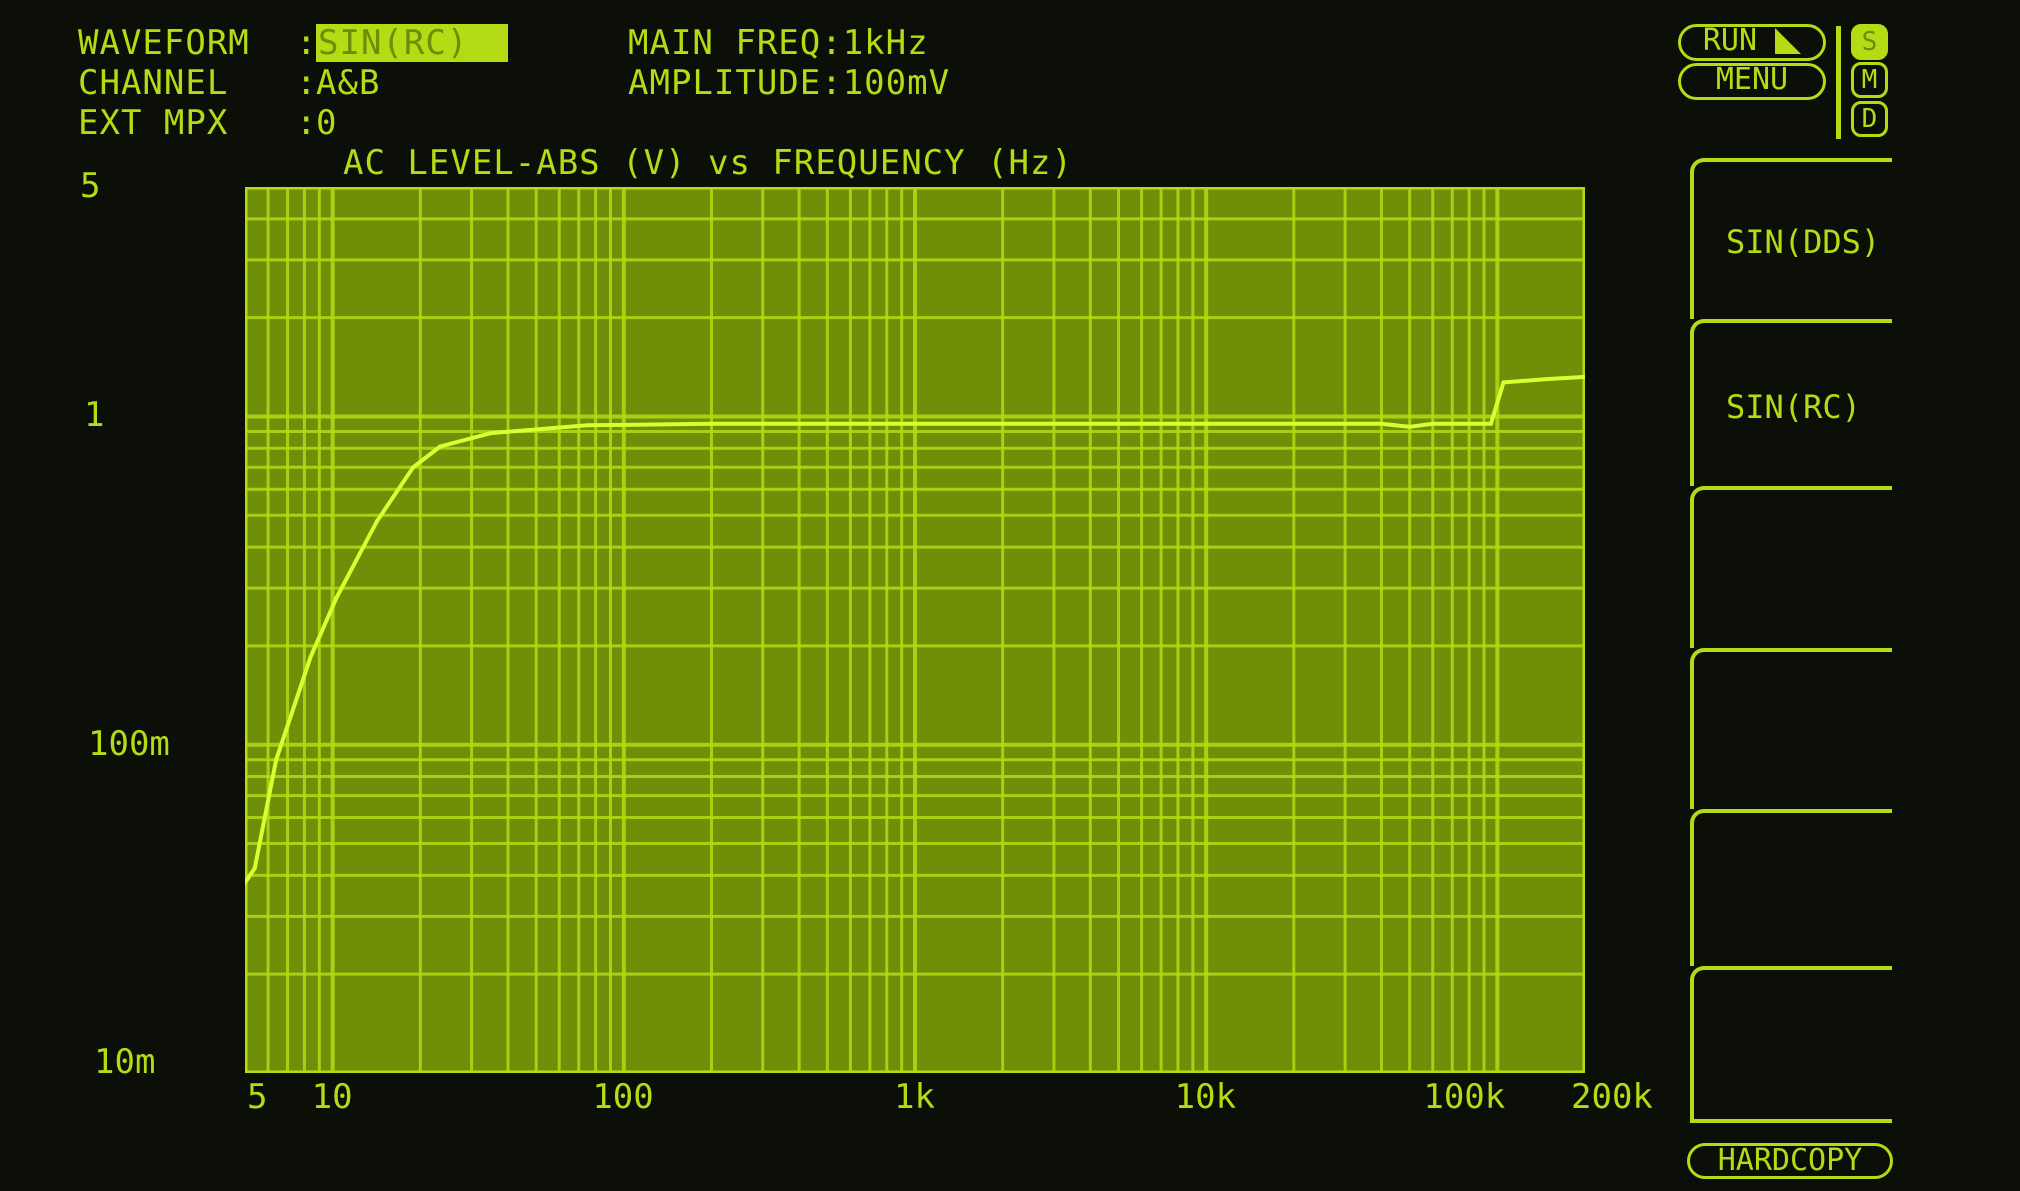  Describe the element at coordinates (708, 163) in the screenshot. I see `chart-title: AC LEVEL-ABS (V) vs FREQUENCY (Hz)` at that location.